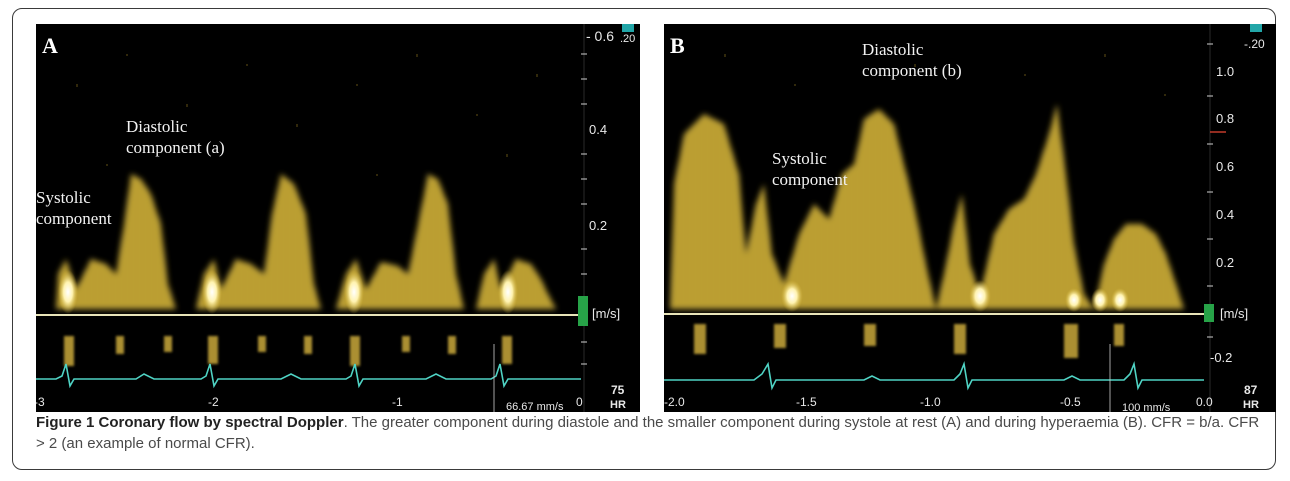 Image resolution: width=1290 pixels, height=481 pixels. Describe the element at coordinates (934, 376) in the screenshot. I see `ecg-trace-b` at that location.